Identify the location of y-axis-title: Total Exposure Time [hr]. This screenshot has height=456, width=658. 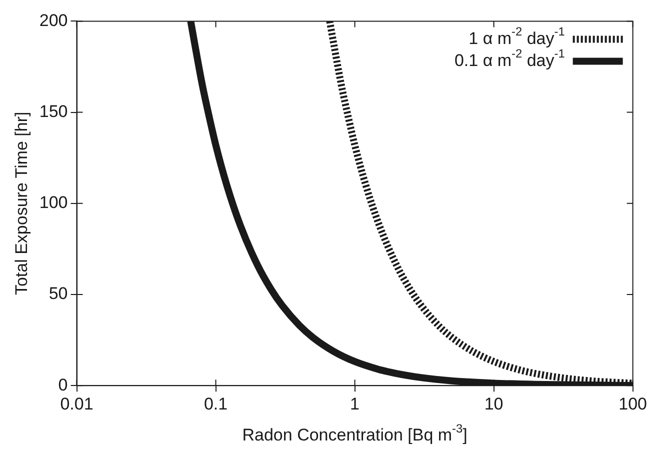
(21, 204).